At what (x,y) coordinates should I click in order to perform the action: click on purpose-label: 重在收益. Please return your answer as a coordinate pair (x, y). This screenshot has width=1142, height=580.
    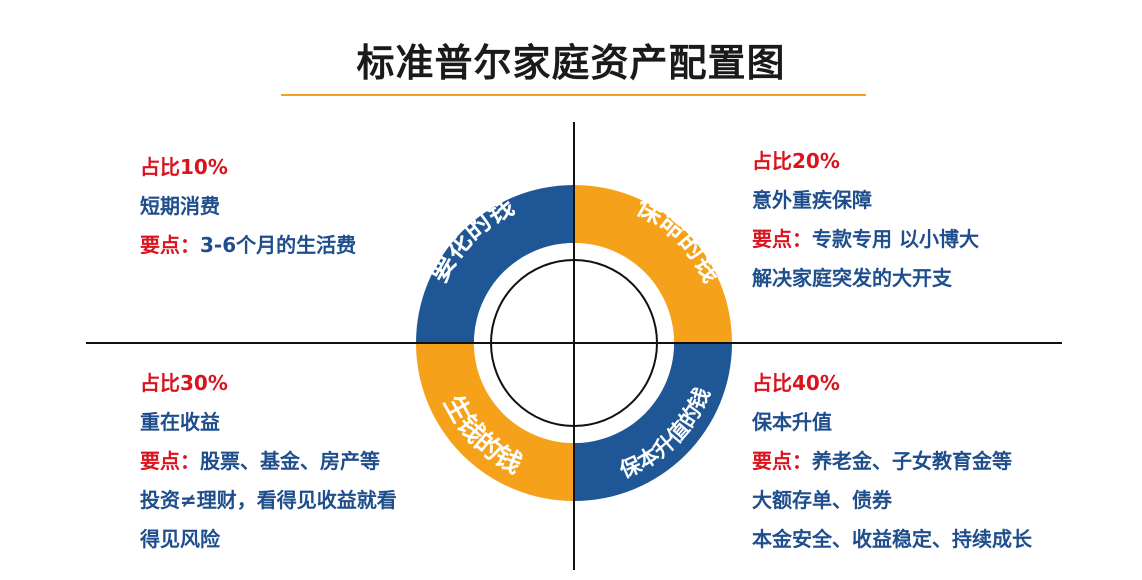
    Looking at the image, I should click on (180, 422).